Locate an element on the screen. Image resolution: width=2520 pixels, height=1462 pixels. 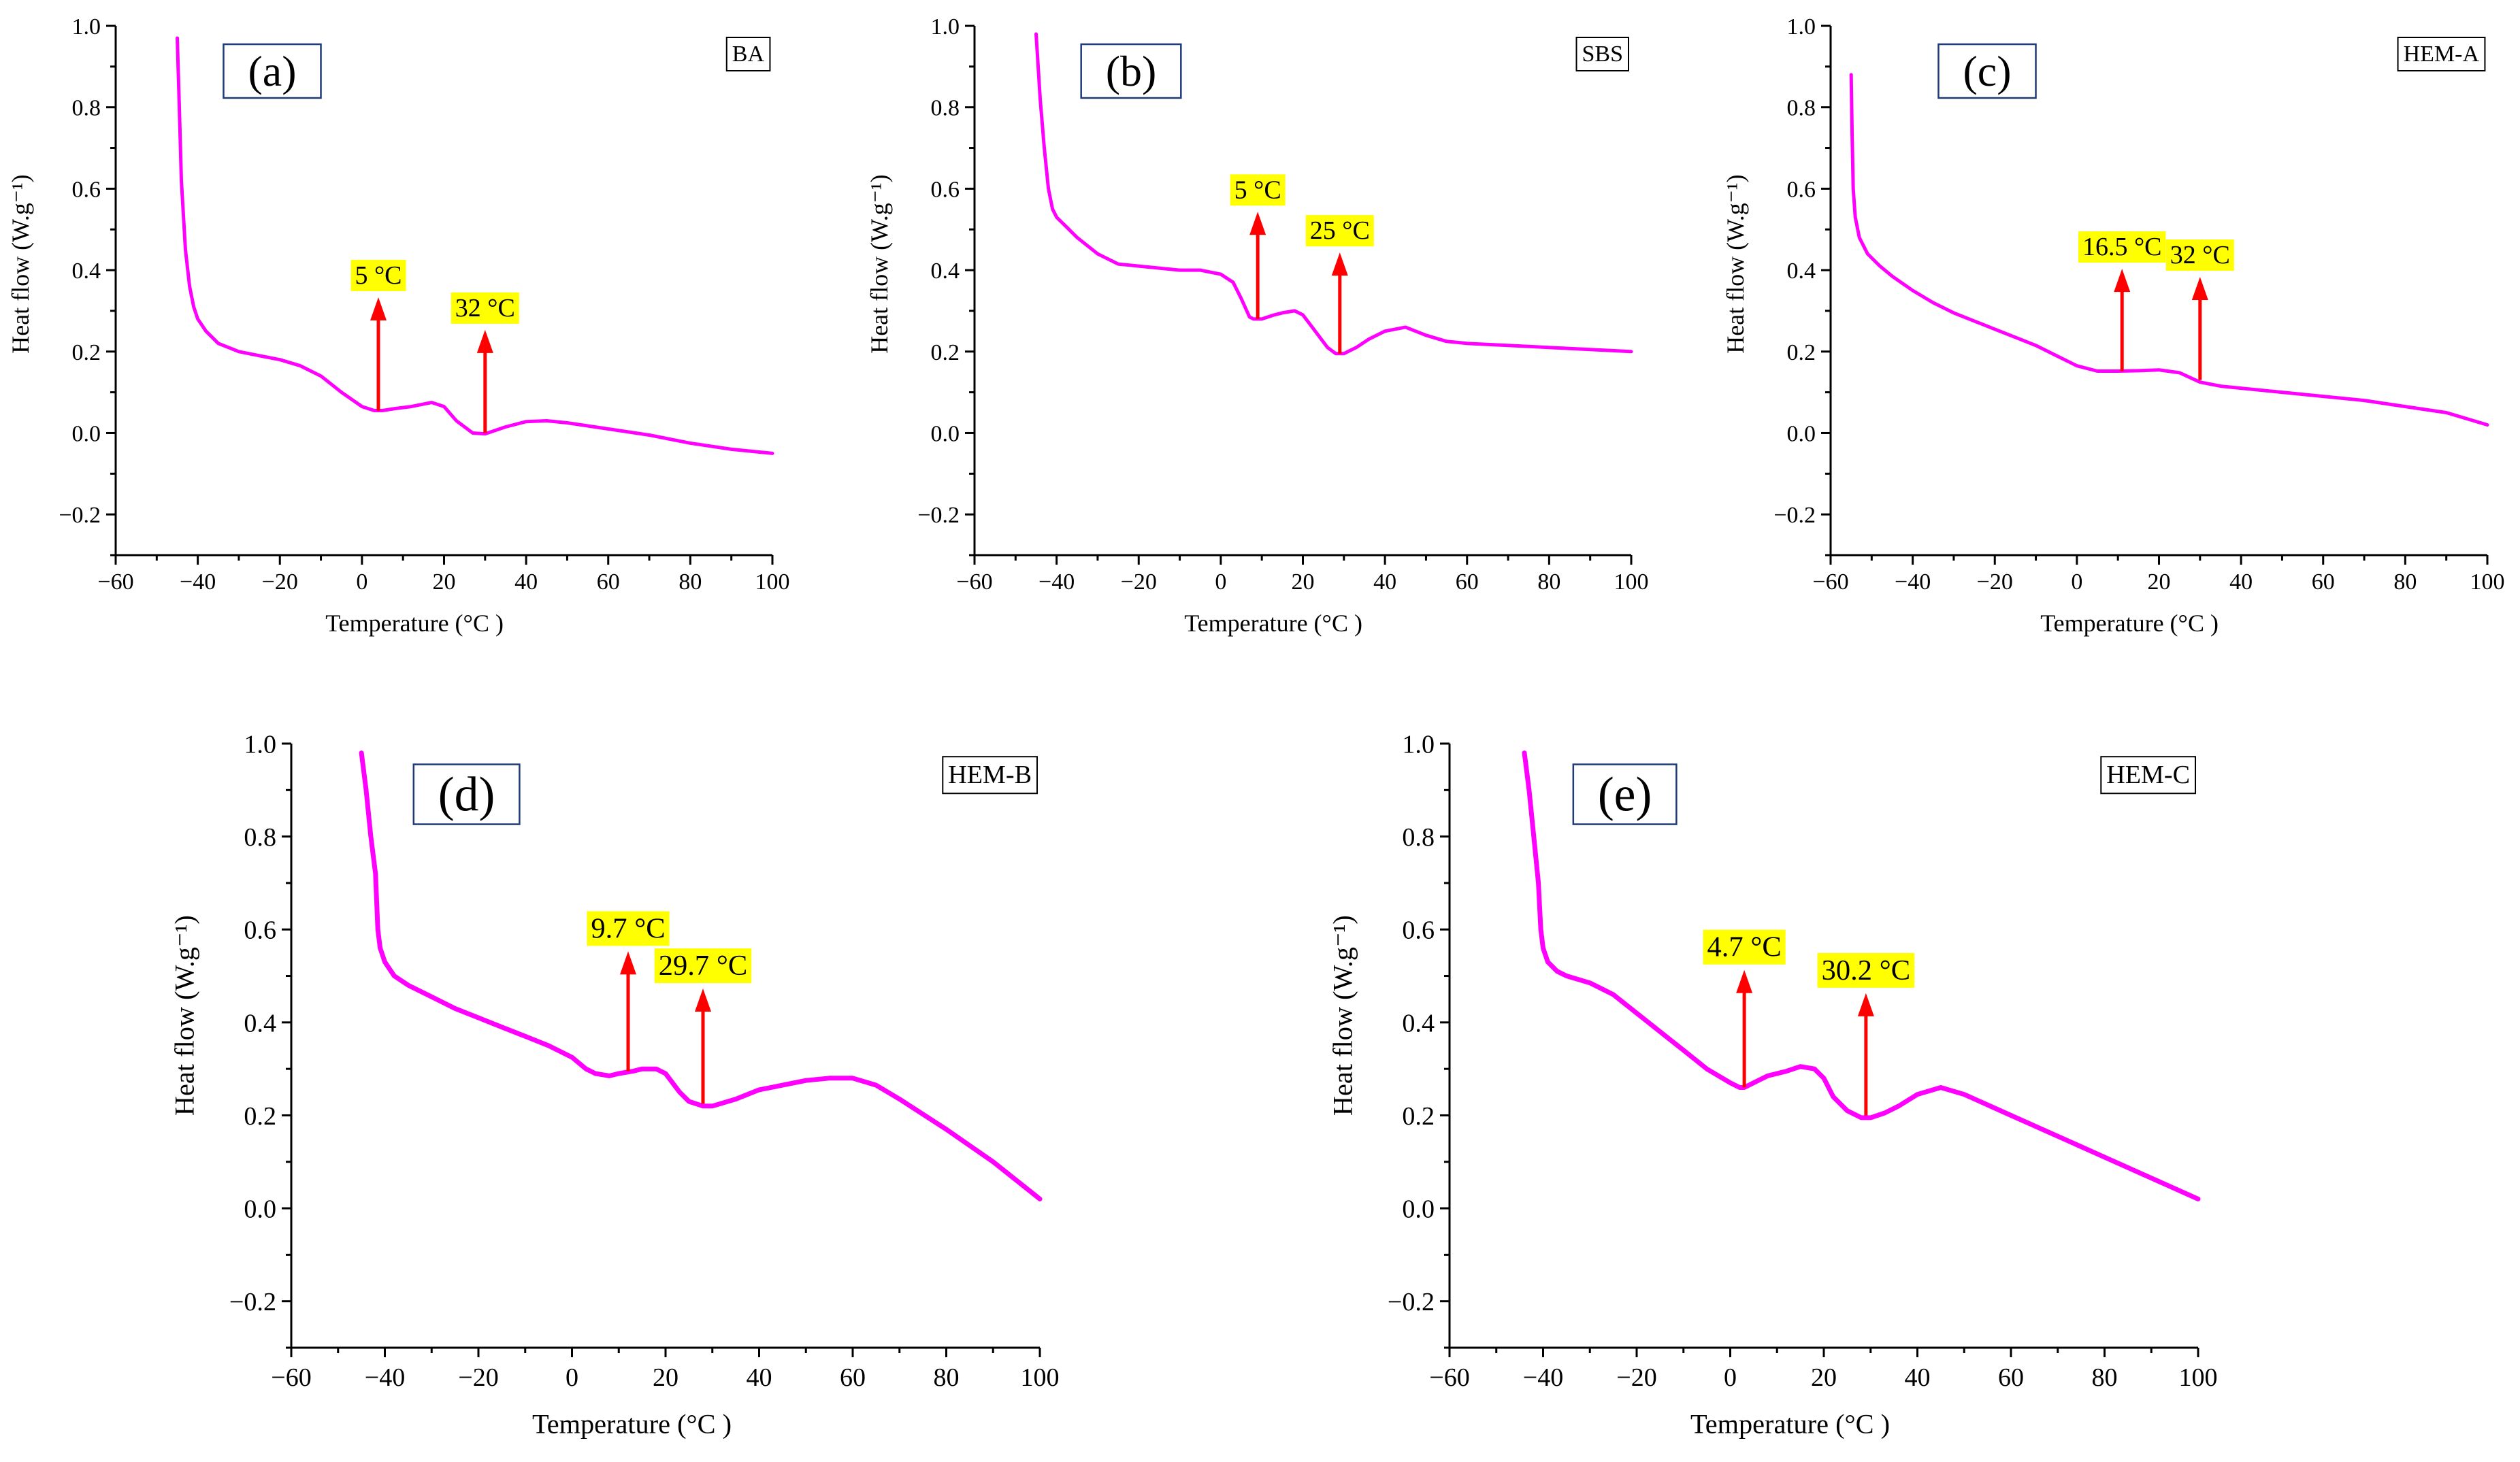
legend-label: HEM-C is located at coordinates (2148, 775).